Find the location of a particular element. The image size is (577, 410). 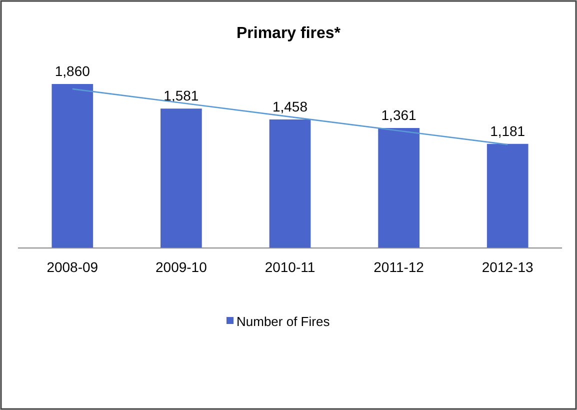

chart-title: Primary fires* is located at coordinates (289, 33).